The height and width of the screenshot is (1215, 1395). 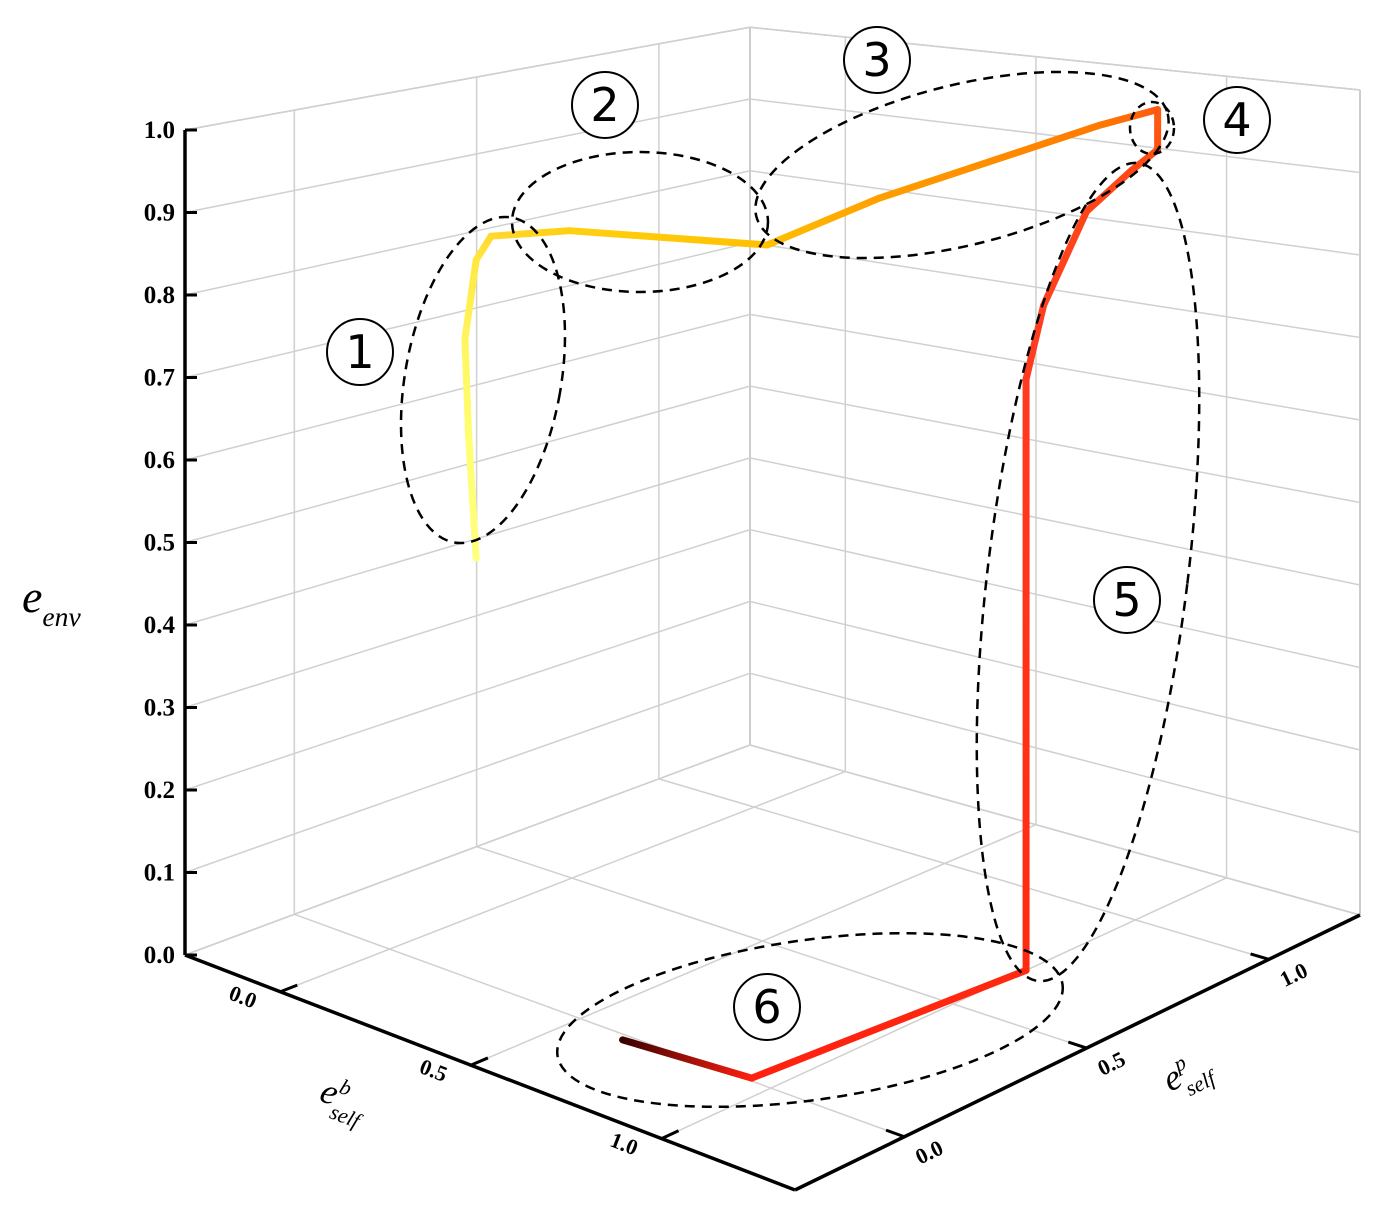 What do you see at coordinates (159, 543) in the screenshot?
I see `z-tick-label: 0.5` at bounding box center [159, 543].